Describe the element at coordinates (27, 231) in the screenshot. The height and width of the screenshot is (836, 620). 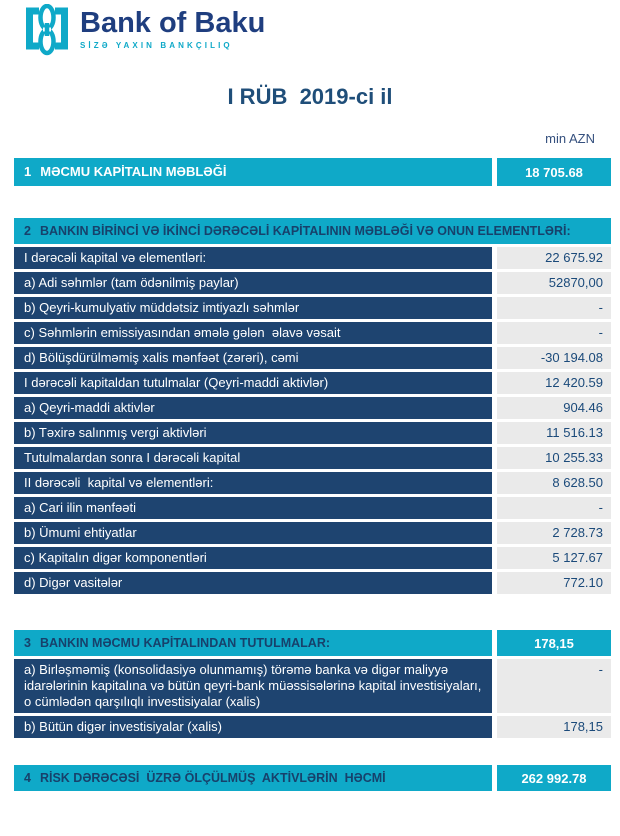
I see `section-number: 2` at that location.